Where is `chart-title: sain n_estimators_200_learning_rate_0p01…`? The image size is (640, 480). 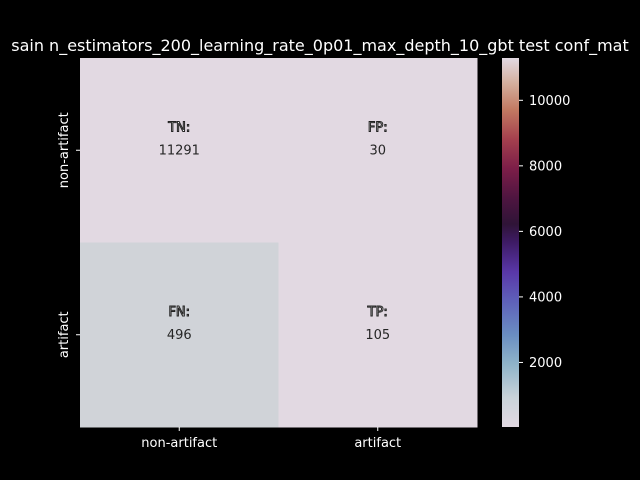 chart-title: sain n_estimators_200_learning_rate_0p01… is located at coordinates (320, 46).